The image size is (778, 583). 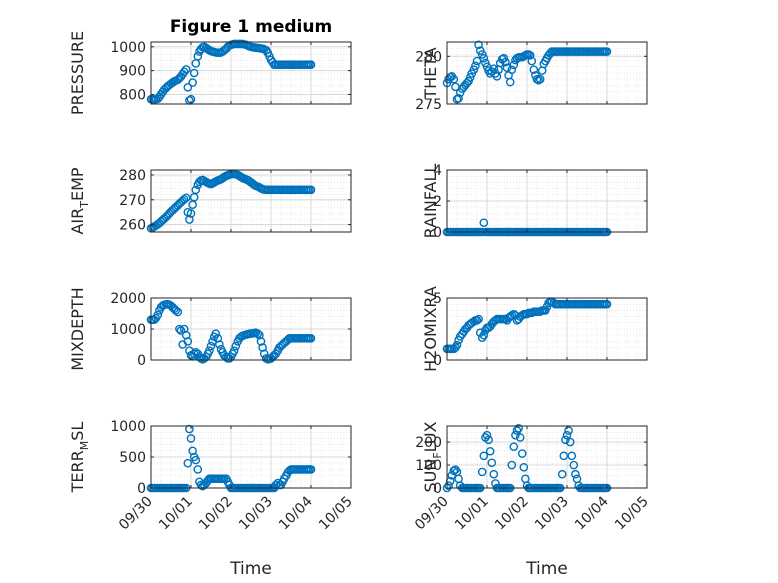 I want to click on y-axis-label: TERRMSL, so click(x=79, y=458).